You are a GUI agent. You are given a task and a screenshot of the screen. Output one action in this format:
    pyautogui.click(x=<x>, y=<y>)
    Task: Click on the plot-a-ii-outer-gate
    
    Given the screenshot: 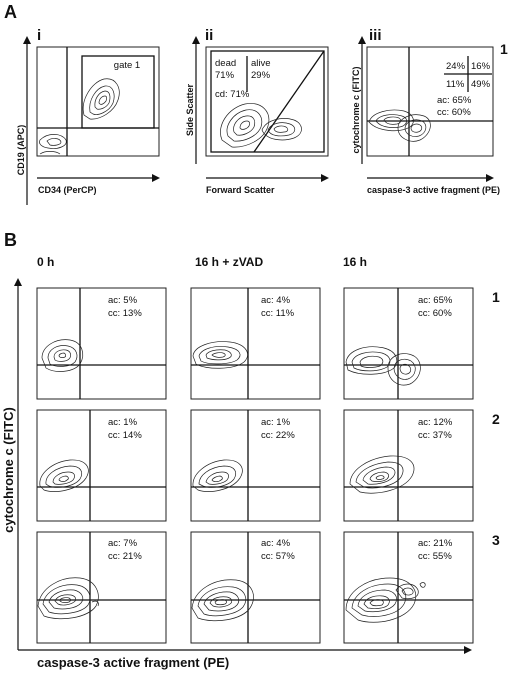 What is the action you would take?
    pyautogui.click(x=267, y=101)
    